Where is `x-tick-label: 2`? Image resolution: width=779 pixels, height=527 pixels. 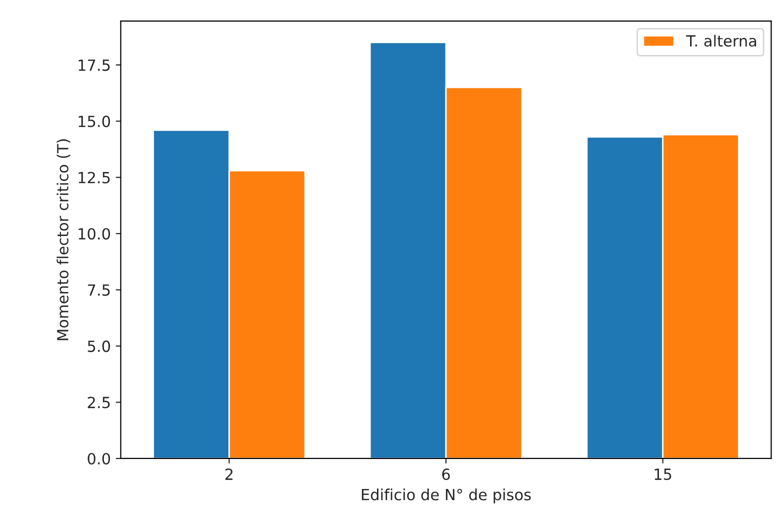
x-tick-label: 2 is located at coordinates (228, 474).